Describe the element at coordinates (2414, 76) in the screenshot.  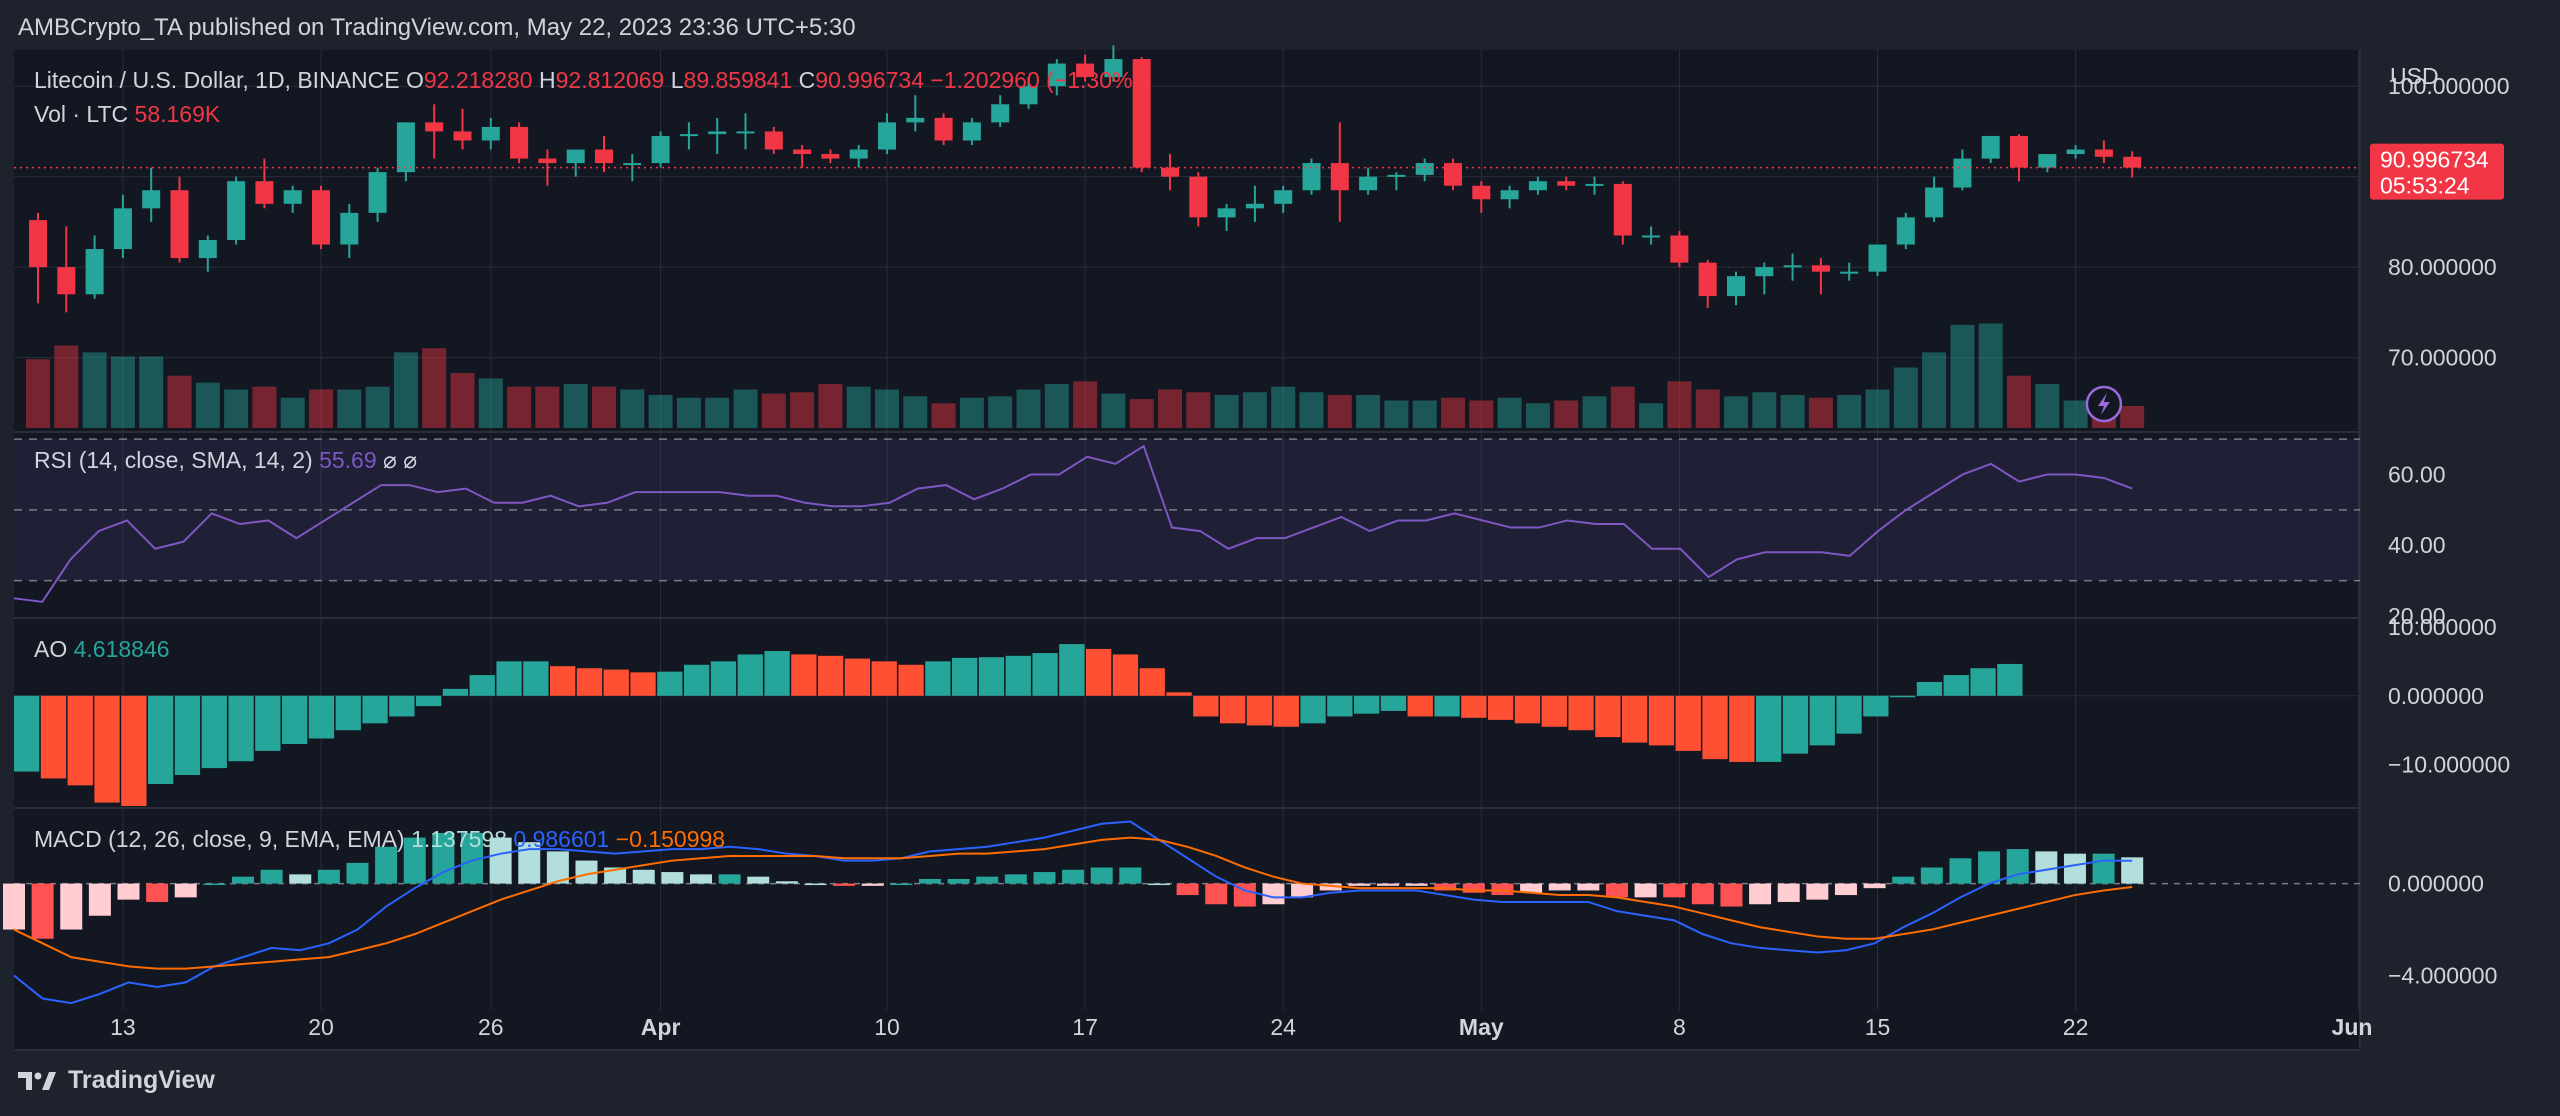
I see `currency-label: USD` at that location.